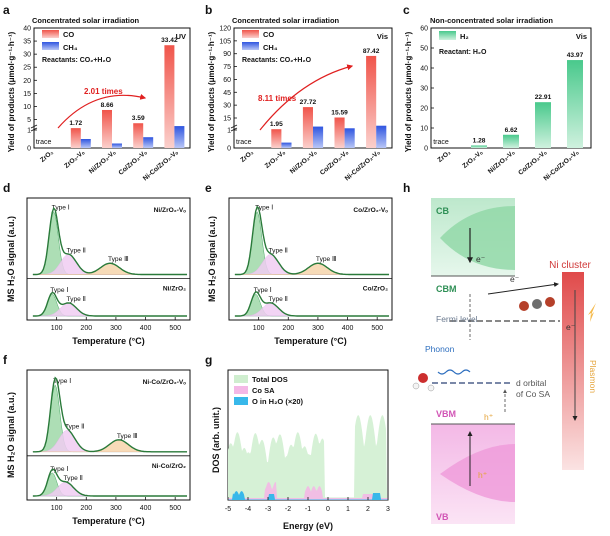 This screenshot has height=536, width=610. Describe the element at coordinates (270, 47) in the screenshot. I see `panel-b-legend-ch4: CH₄` at that location.